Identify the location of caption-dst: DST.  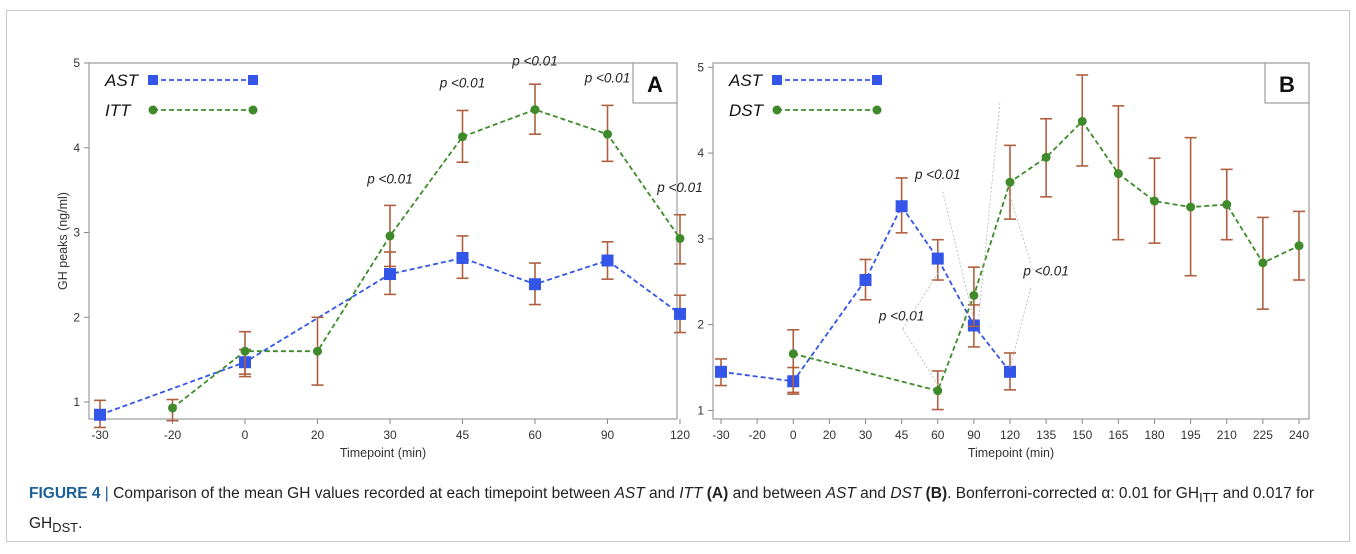
(906, 493).